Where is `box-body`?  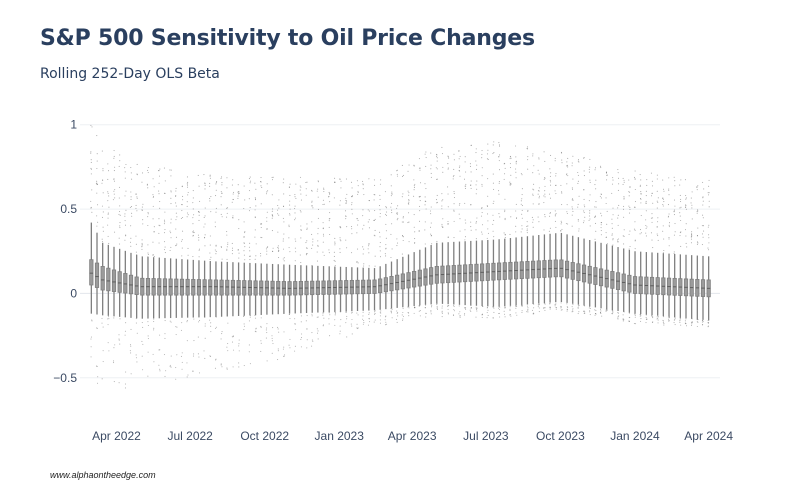
box-body is located at coordinates (227, 287).